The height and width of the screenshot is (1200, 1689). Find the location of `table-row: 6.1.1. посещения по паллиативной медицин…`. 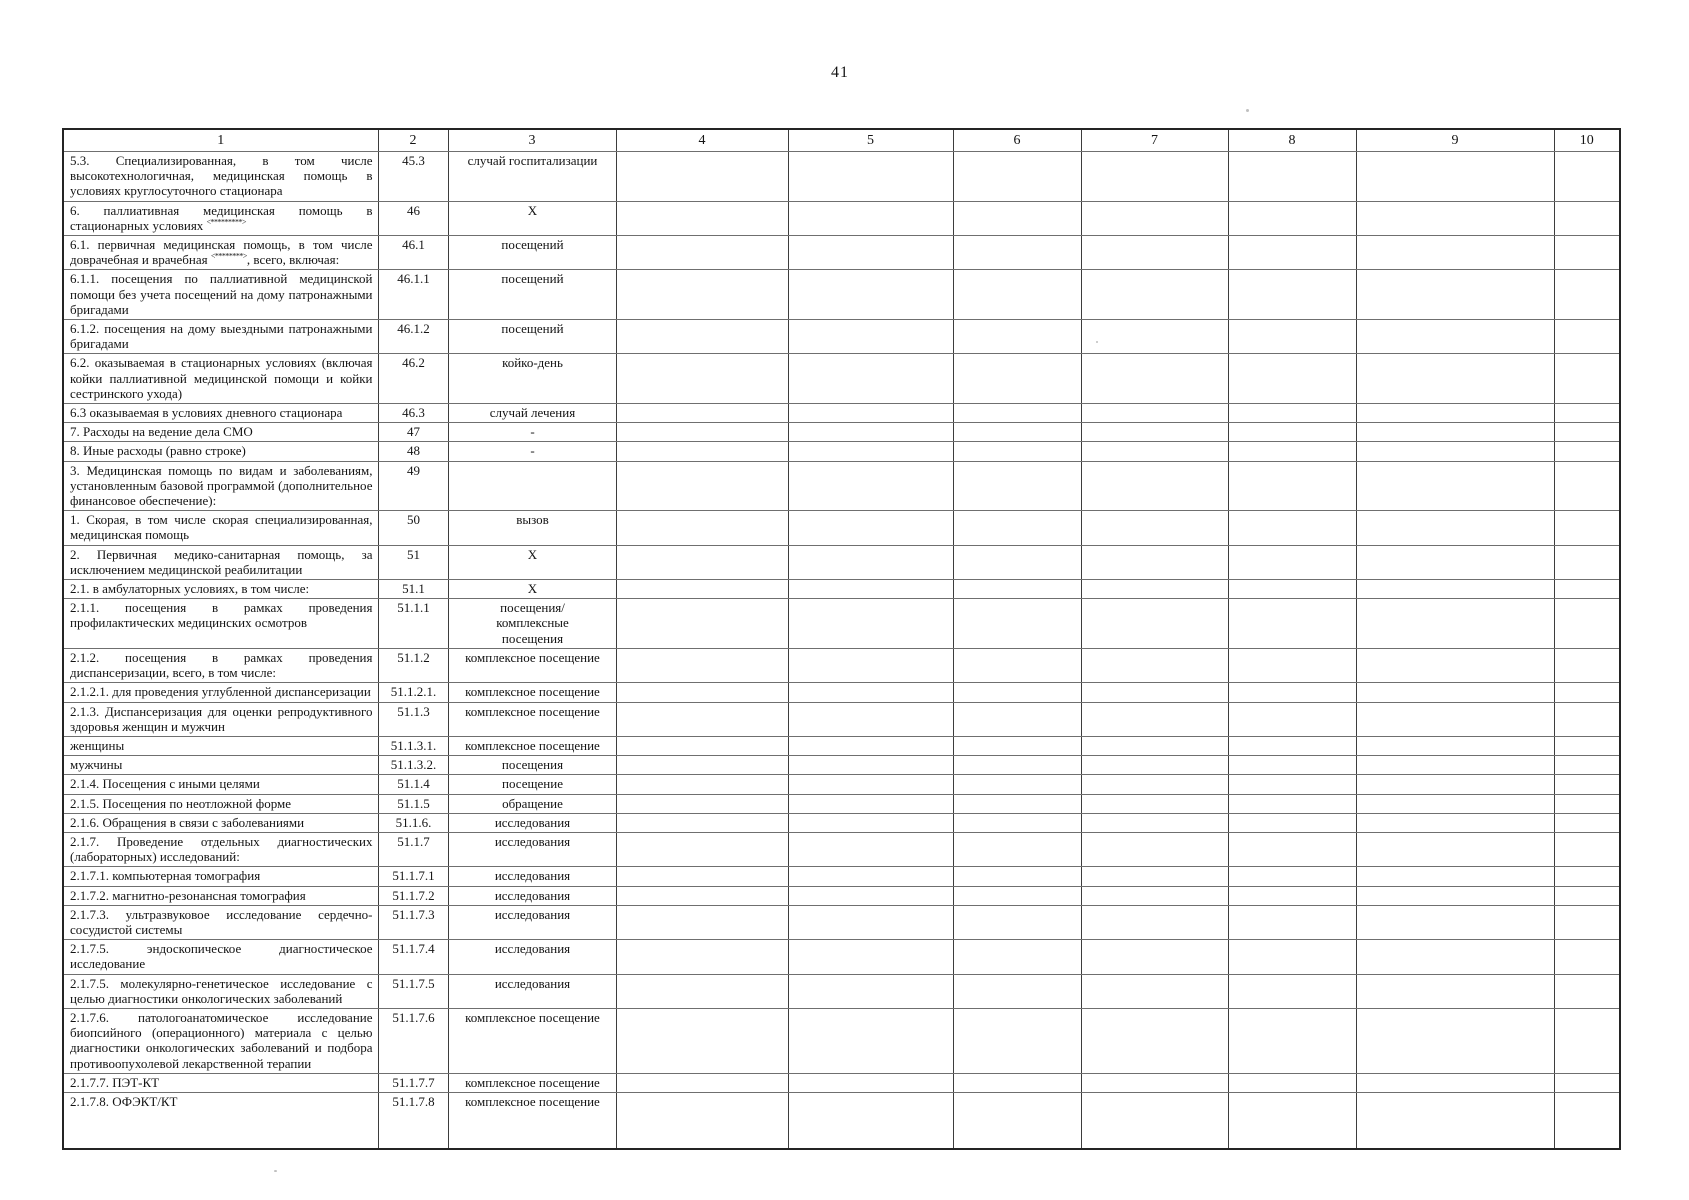

table-row: 6.1.1. посещения по паллиативной медицин… is located at coordinates (841, 295).